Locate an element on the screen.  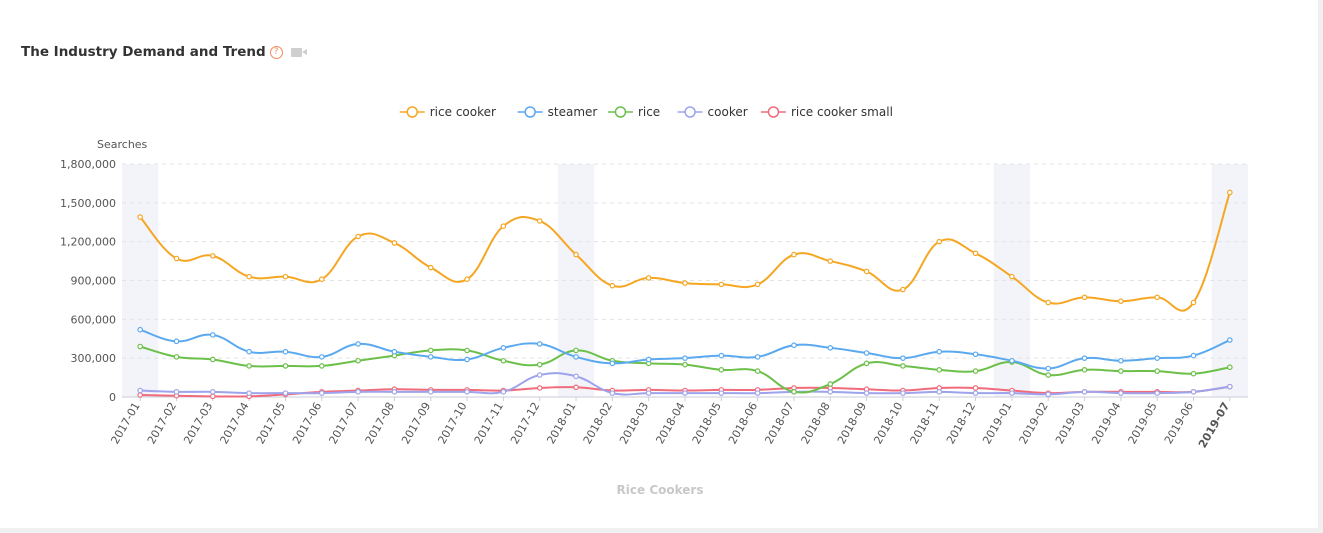
x-tick-label: 2017-10 is located at coordinates (452, 423).